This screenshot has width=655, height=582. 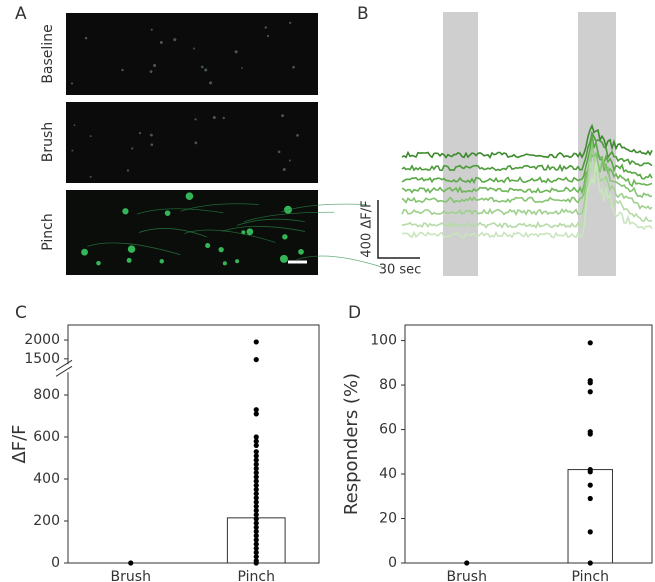 I want to click on y-tick-label: 100, so click(x=383, y=341).